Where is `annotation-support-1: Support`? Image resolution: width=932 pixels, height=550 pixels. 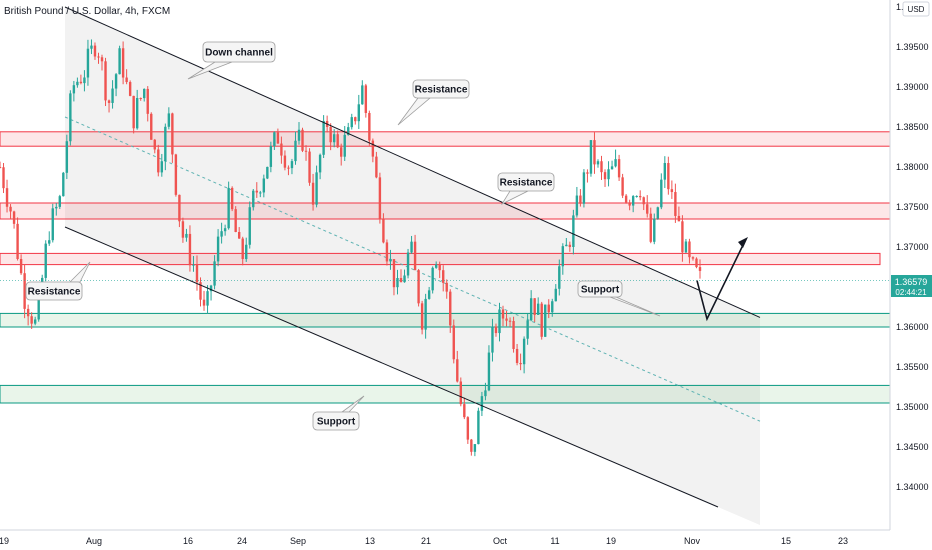
annotation-support-1: Support is located at coordinates (619, 298).